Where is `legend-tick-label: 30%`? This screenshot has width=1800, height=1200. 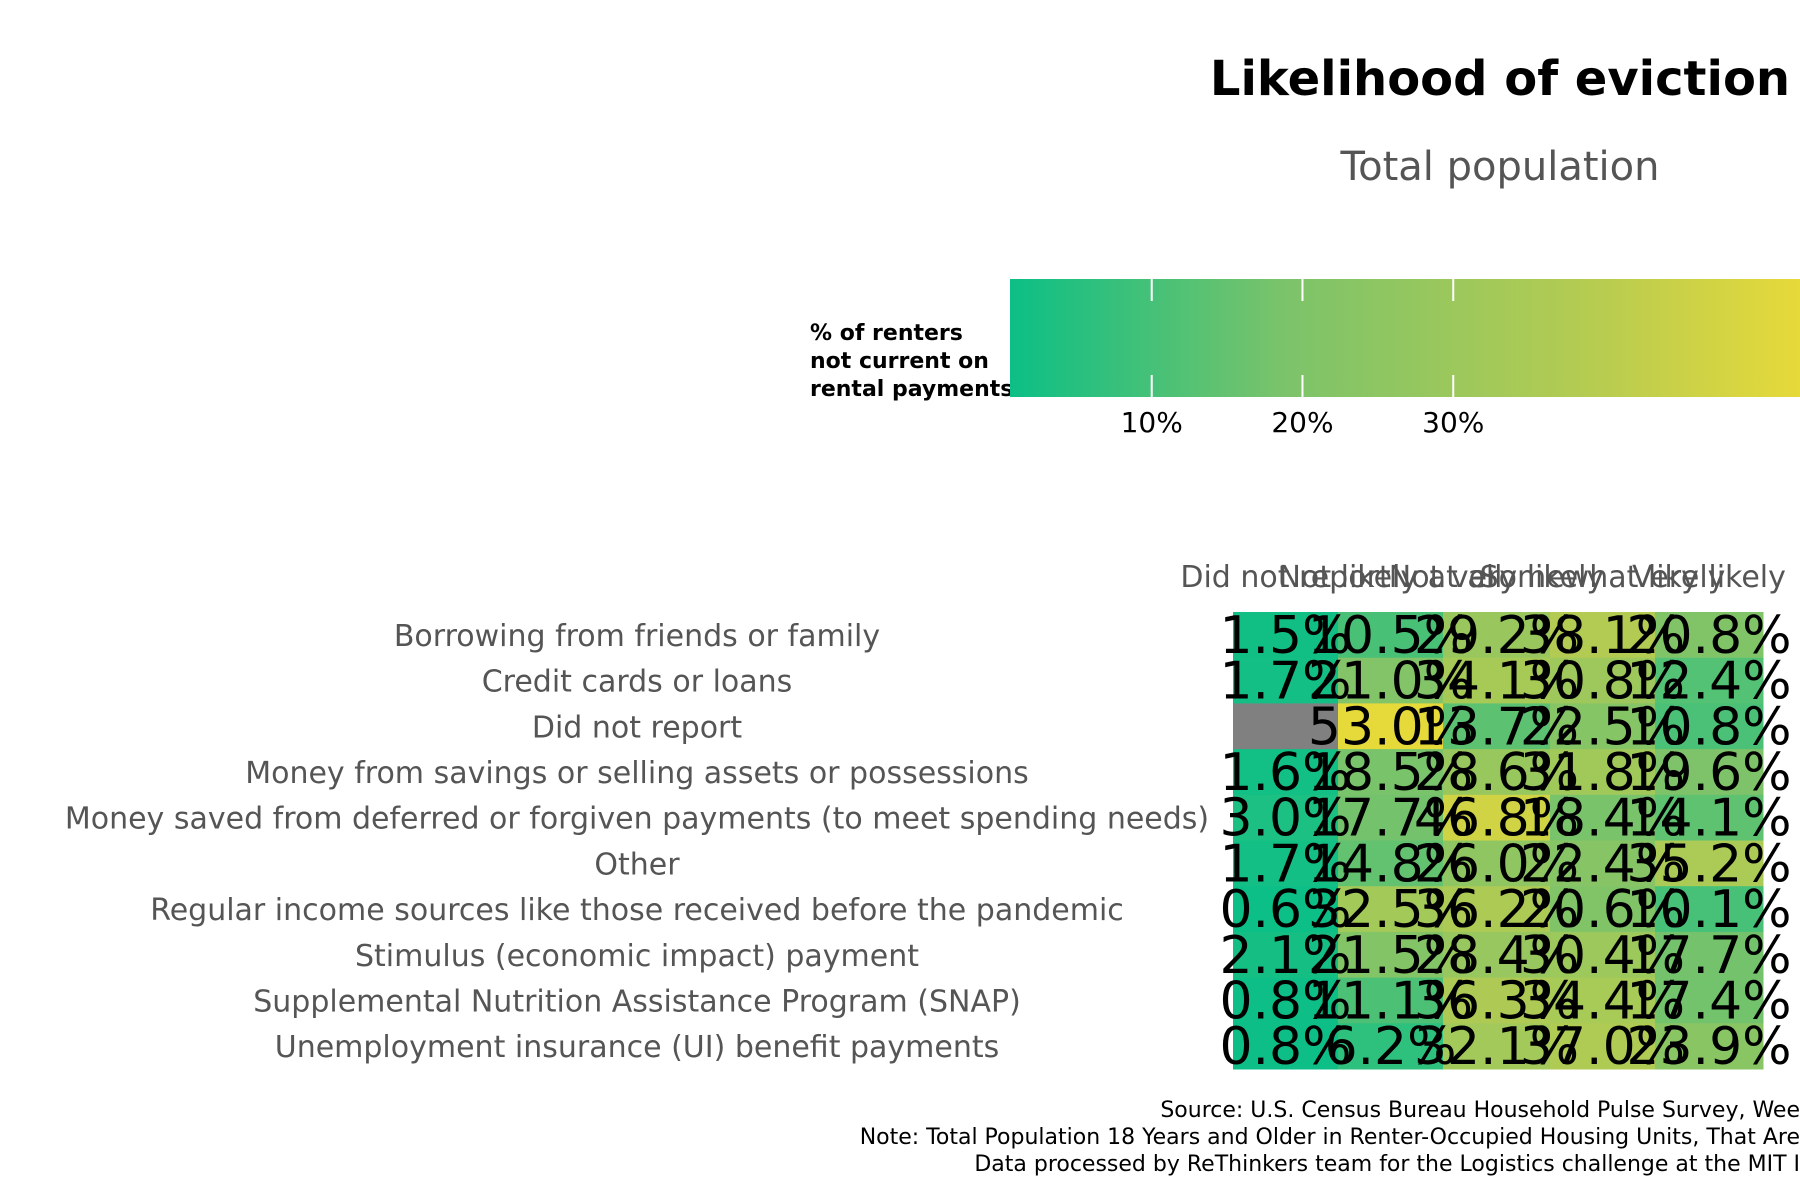 legend-tick-label: 30% is located at coordinates (1453, 422).